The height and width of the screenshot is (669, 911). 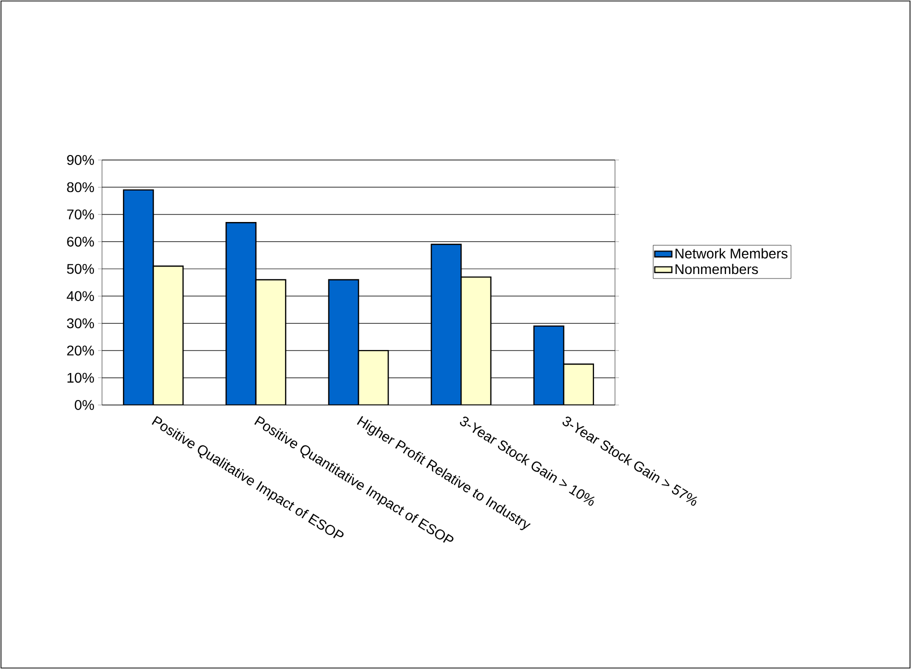 I want to click on y-tick-label: 20%, so click(x=80, y=351).